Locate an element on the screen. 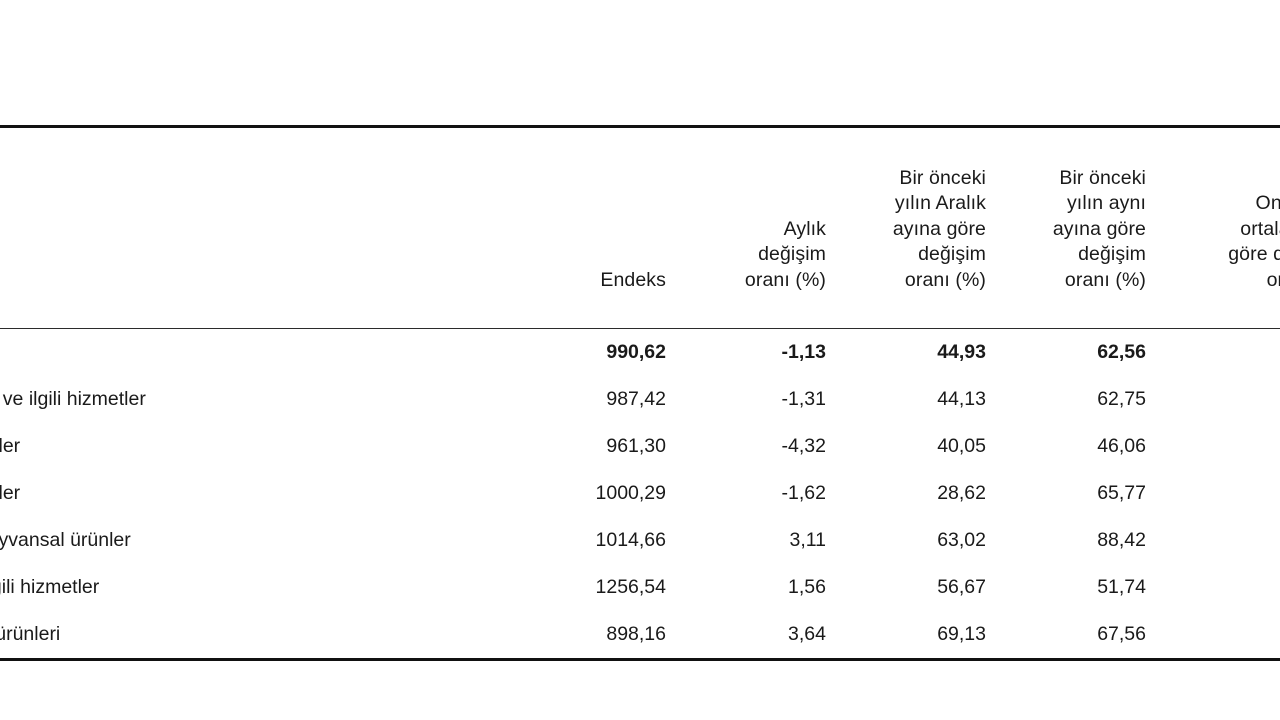  cell-aralik: 28,62 is located at coordinates (961, 493).